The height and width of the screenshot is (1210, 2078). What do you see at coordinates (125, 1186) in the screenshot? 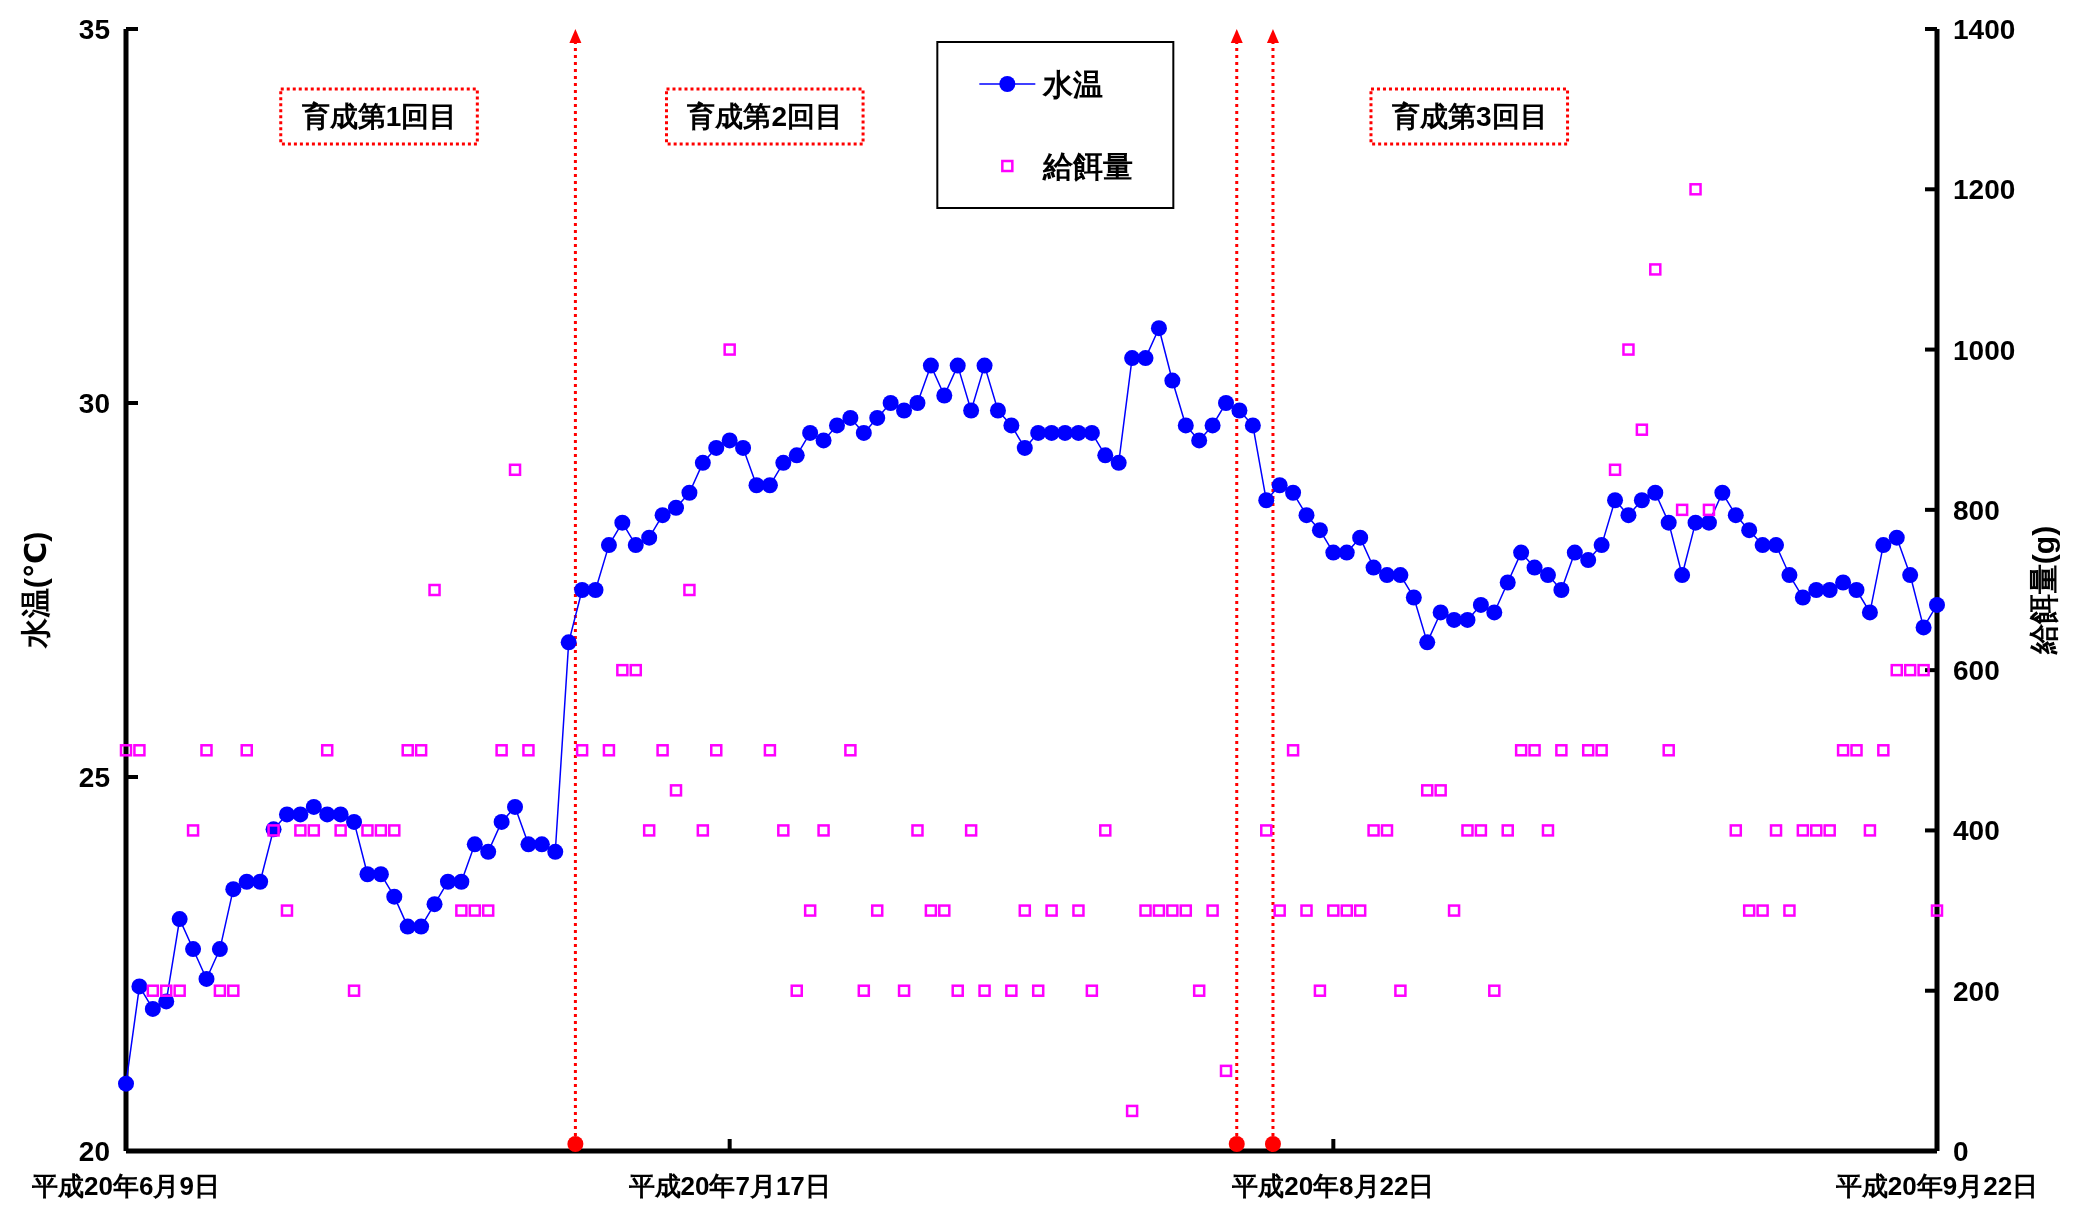
I see `x-tick-label: 平成20年6月9日` at bounding box center [125, 1186].